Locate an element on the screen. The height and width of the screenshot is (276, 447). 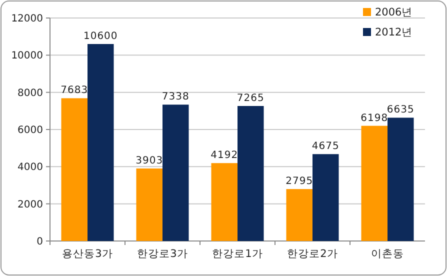
data-label: 2795 is located at coordinates (300, 182).